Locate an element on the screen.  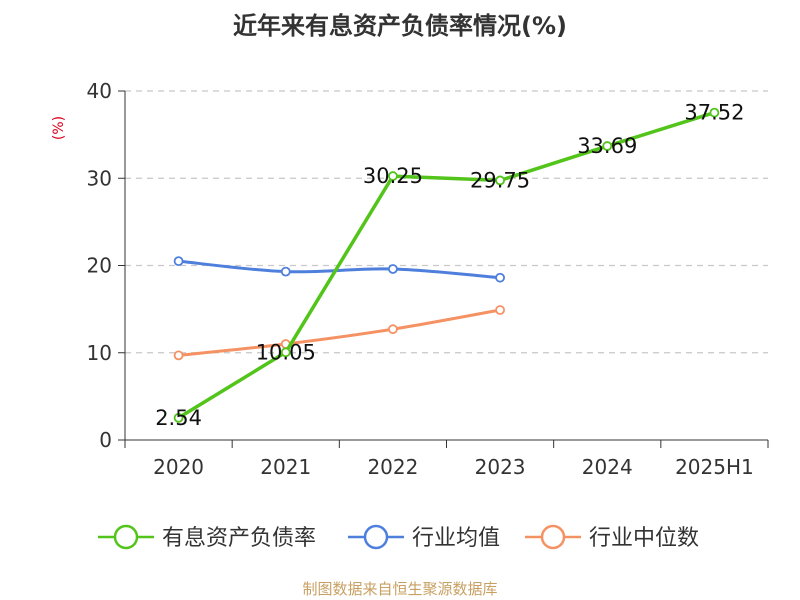
legend-item: 有息资产负债率 is located at coordinates (207, 537).